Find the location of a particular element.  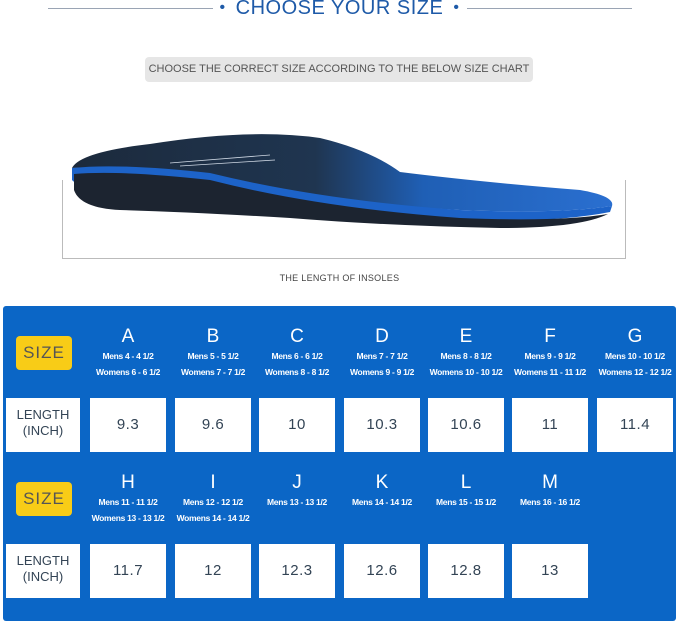

size-letter: C is located at coordinates (297, 336).